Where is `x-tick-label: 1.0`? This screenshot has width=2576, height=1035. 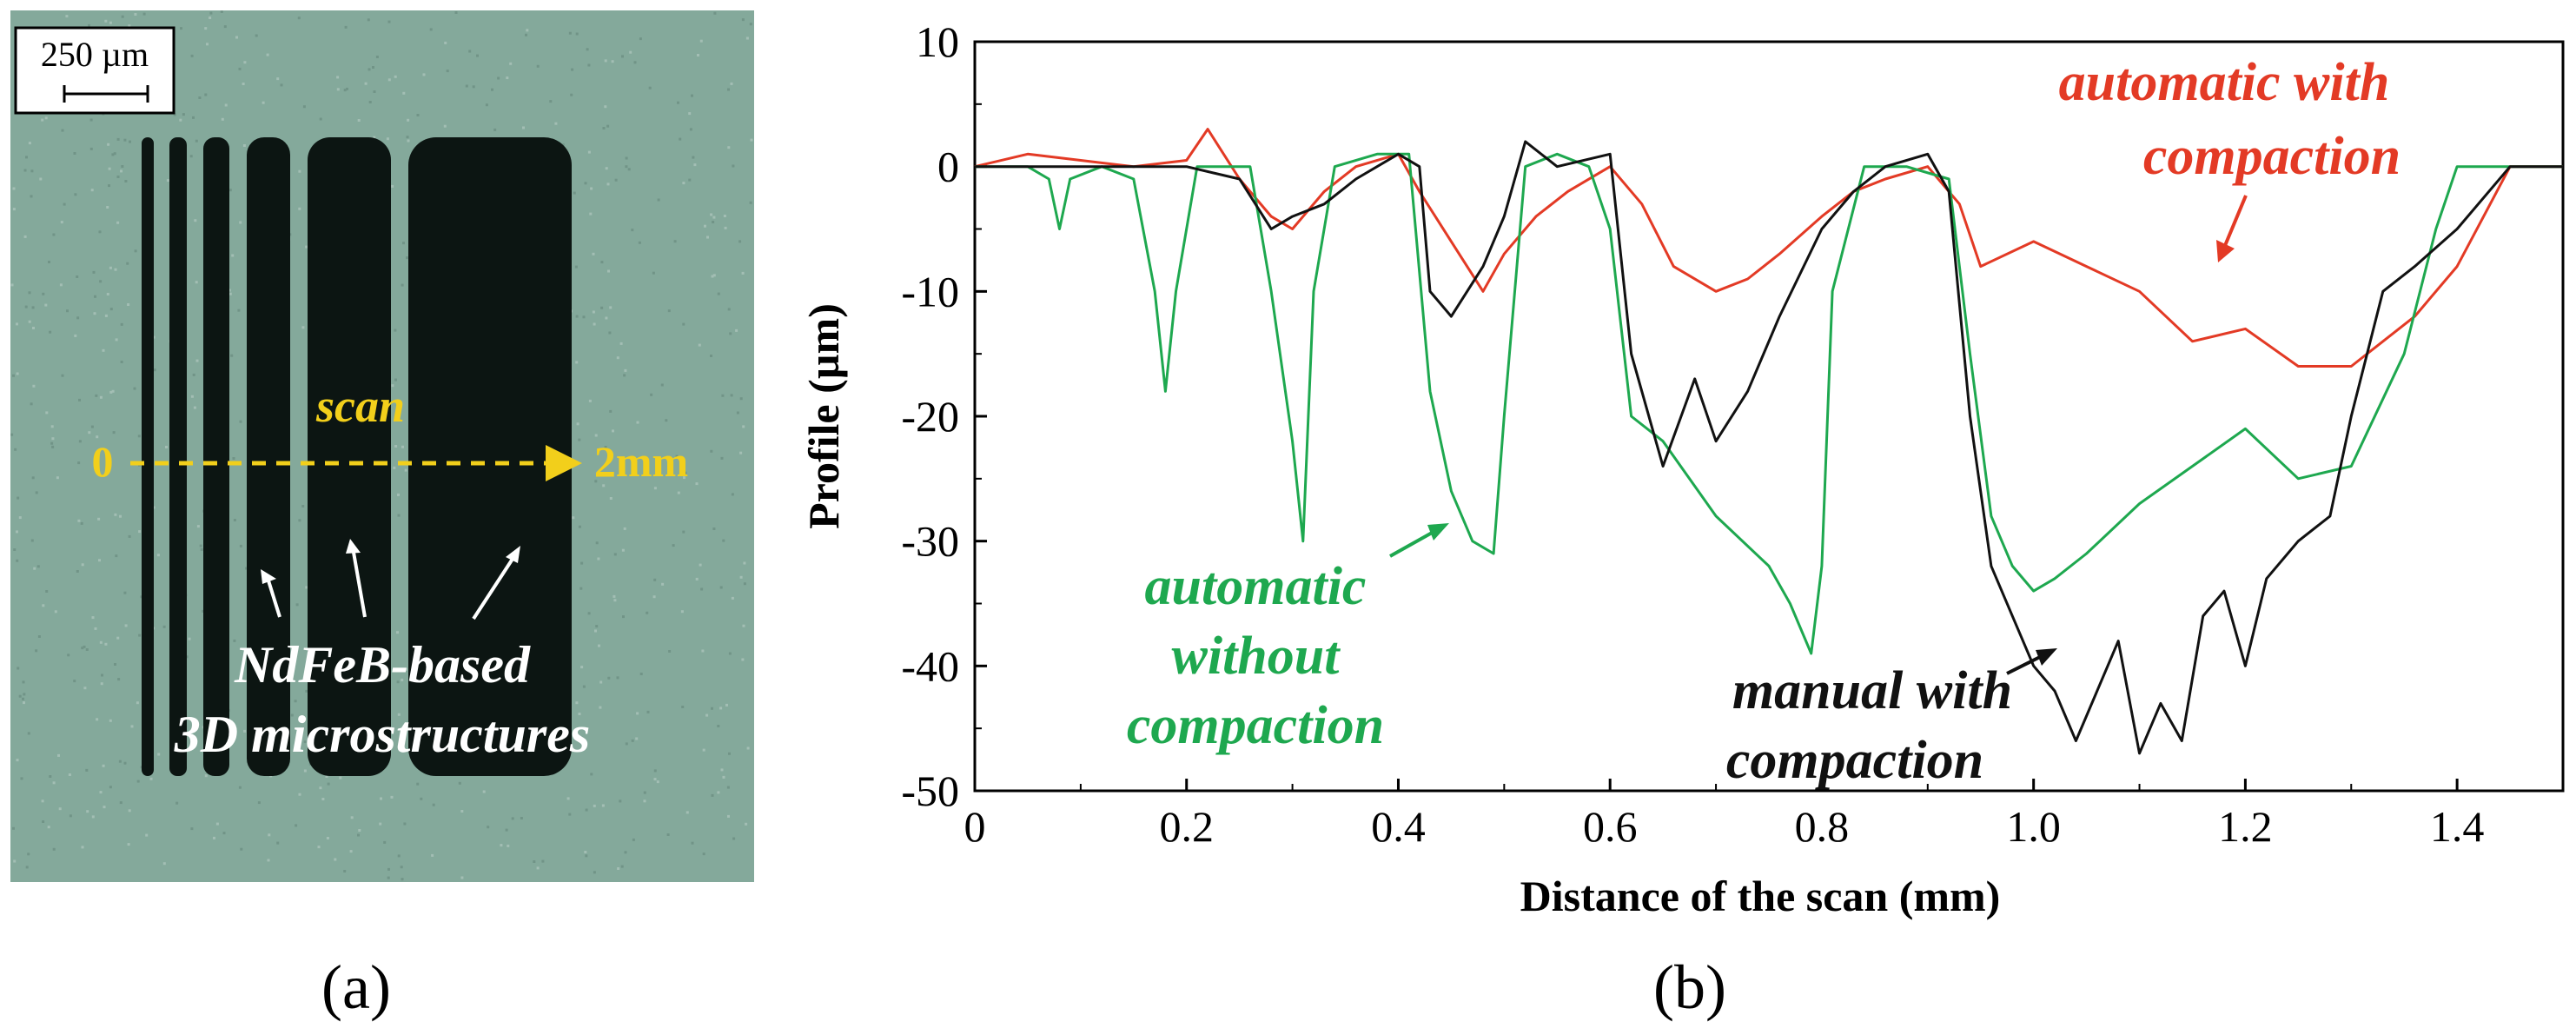
x-tick-label: 1.0 is located at coordinates (2033, 827).